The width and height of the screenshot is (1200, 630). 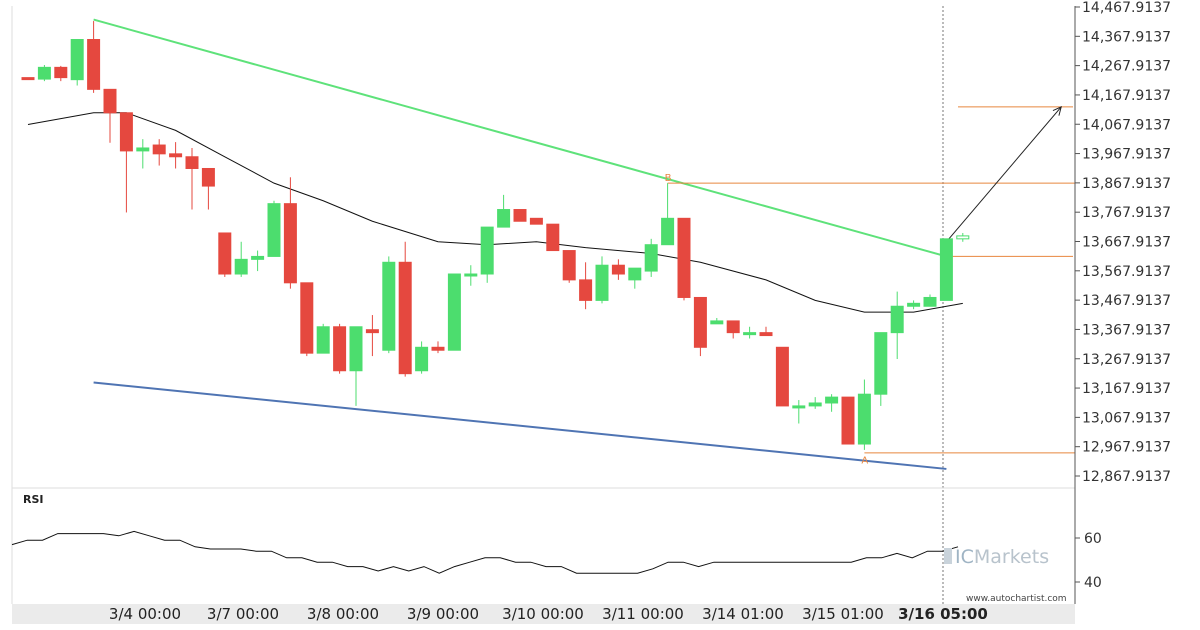 I want to click on y-tick-label: 12,967.9137, so click(x=1126, y=448).